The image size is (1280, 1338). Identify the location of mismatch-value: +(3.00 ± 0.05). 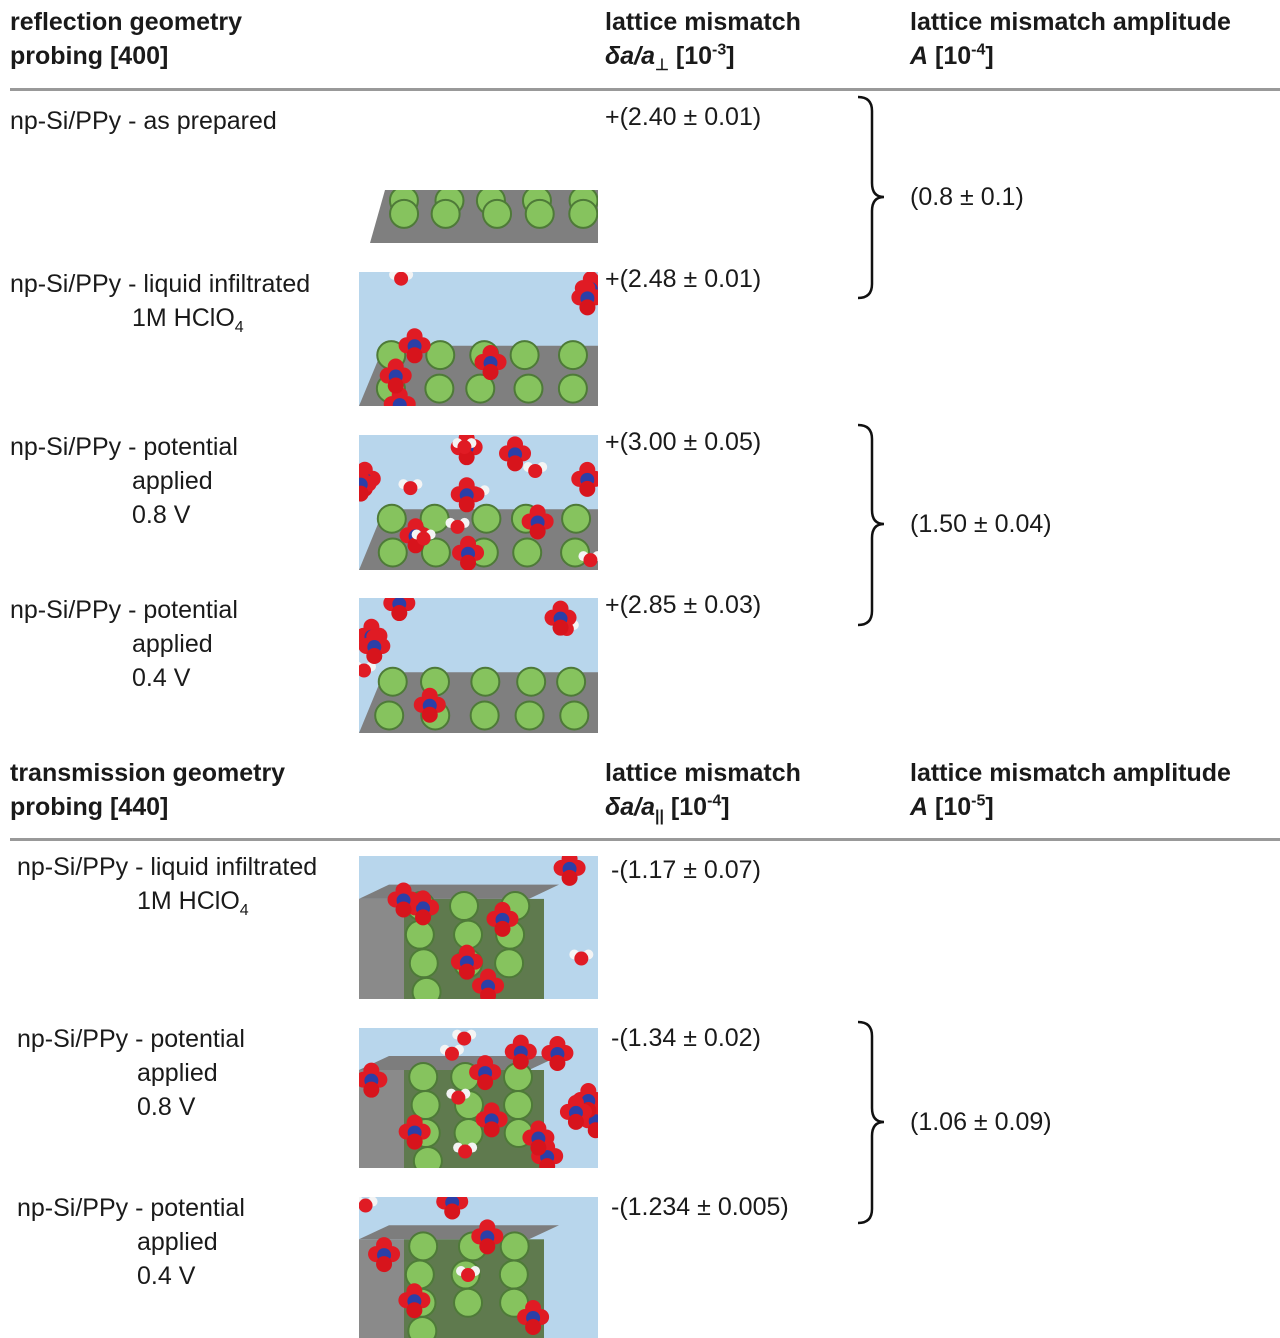
(683, 442).